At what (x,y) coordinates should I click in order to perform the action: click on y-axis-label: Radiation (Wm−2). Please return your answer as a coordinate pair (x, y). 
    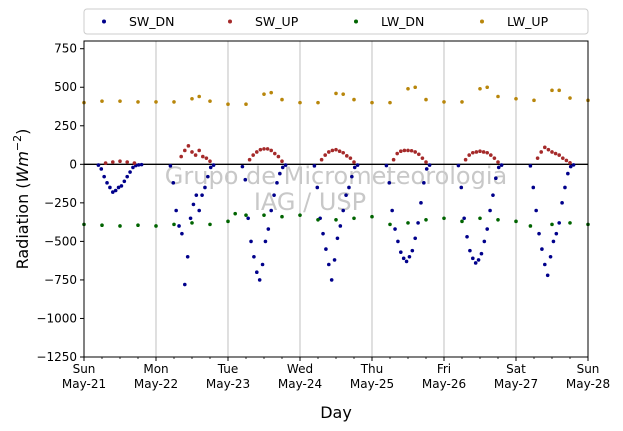
    Looking at the image, I should click on (21, 199).